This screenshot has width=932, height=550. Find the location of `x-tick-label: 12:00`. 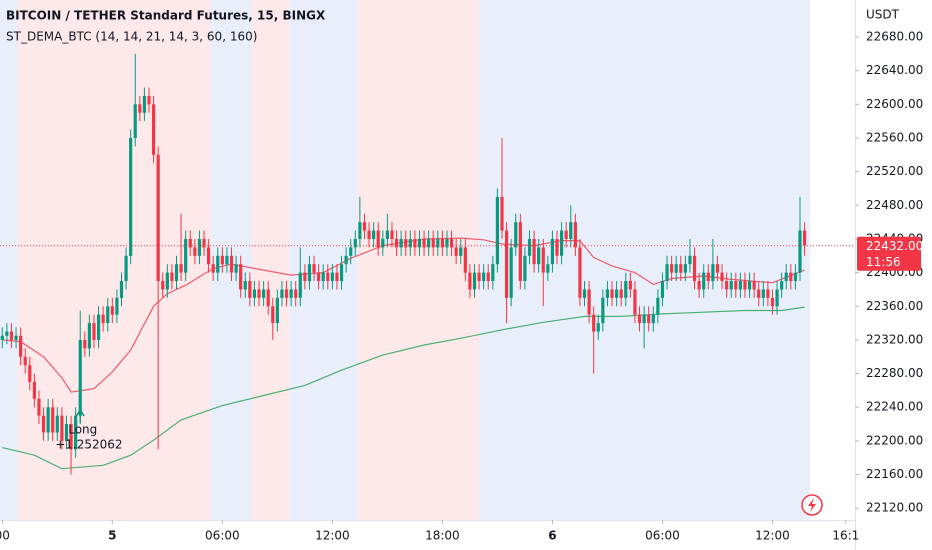

x-tick-label: 12:00 is located at coordinates (332, 536).